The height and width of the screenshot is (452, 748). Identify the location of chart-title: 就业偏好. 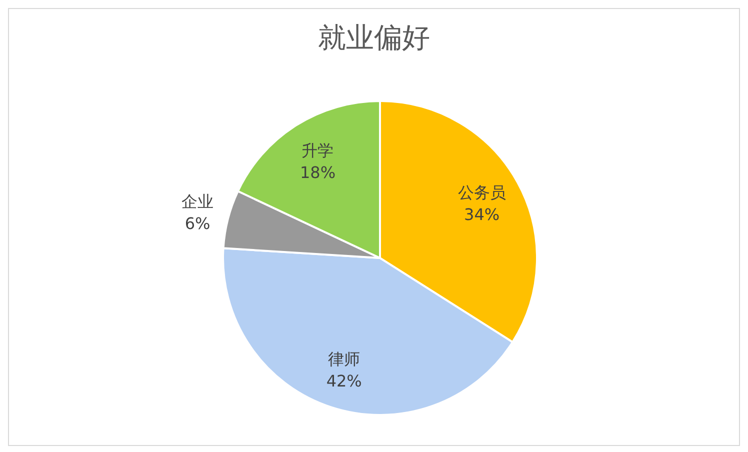
(374, 38).